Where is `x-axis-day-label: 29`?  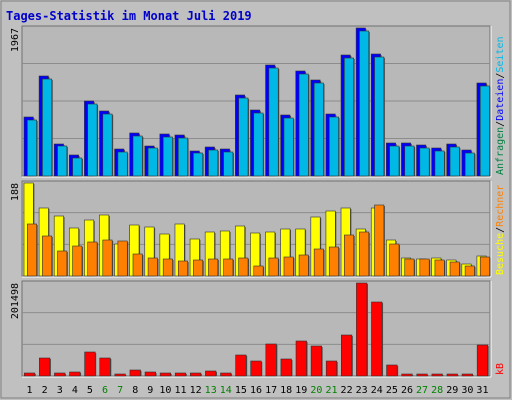 x-axis-day-label: 29 is located at coordinates (452, 390).